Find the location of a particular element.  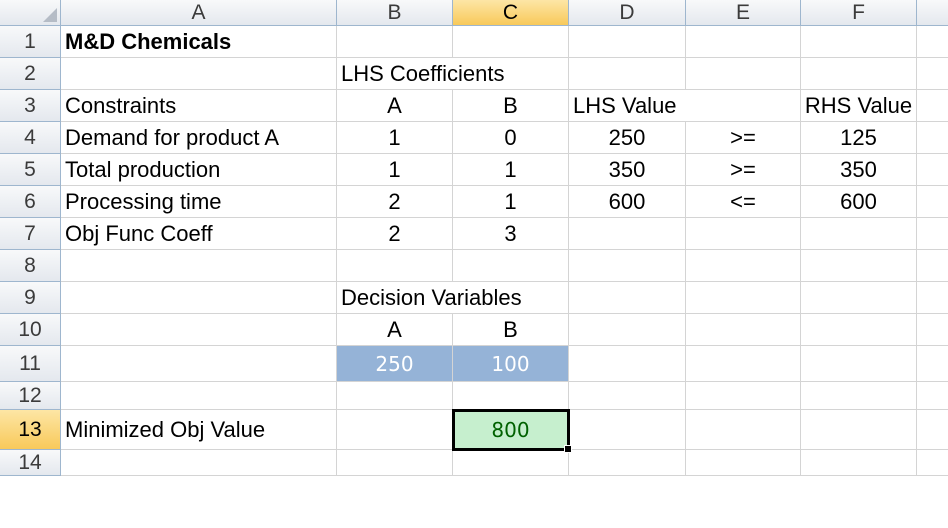

cell-e10 is located at coordinates (743, 330).